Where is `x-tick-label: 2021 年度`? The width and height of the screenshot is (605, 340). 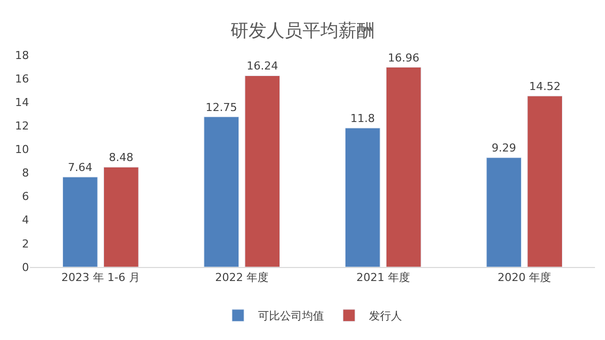 x-tick-label: 2021 年度 is located at coordinates (383, 277).